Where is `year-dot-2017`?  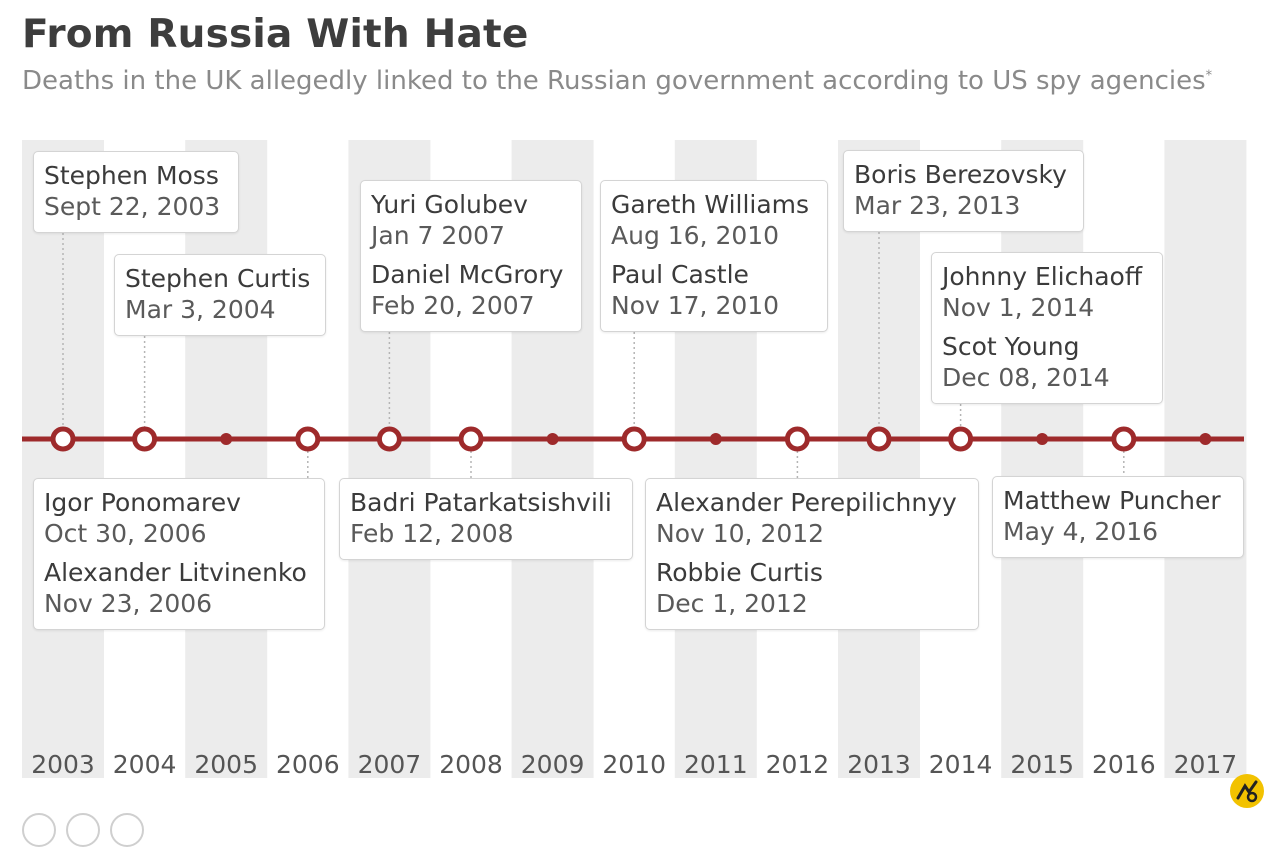
year-dot-2017 is located at coordinates (1205, 439).